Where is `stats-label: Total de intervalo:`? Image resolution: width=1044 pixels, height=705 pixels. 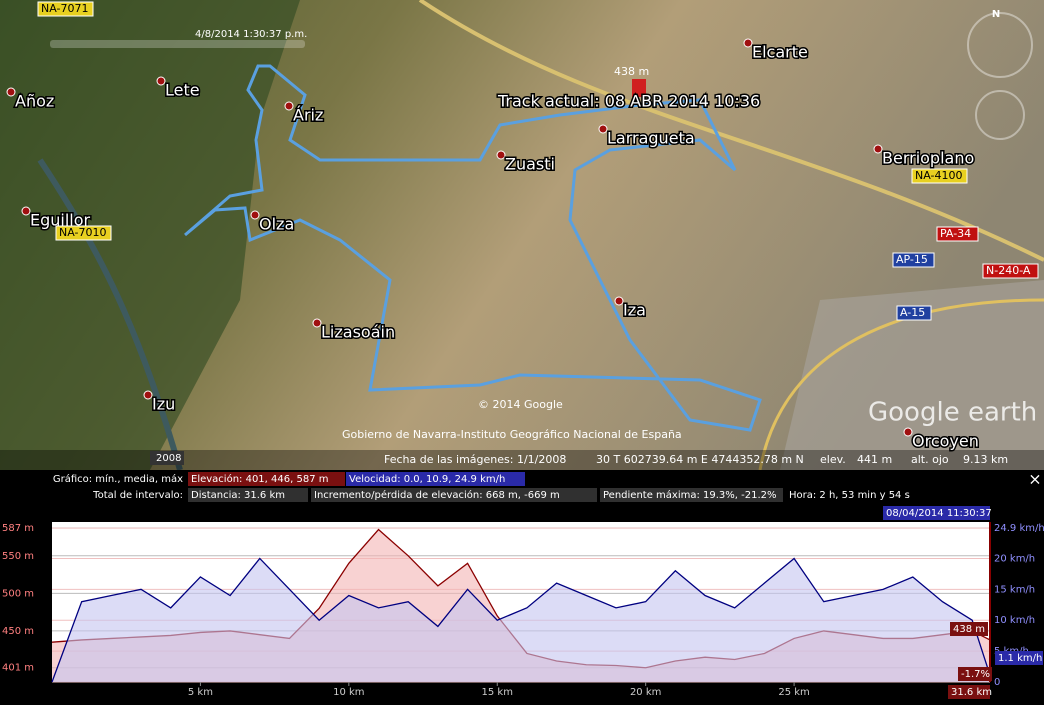 stats-label: Total de intervalo: is located at coordinates (137, 495).